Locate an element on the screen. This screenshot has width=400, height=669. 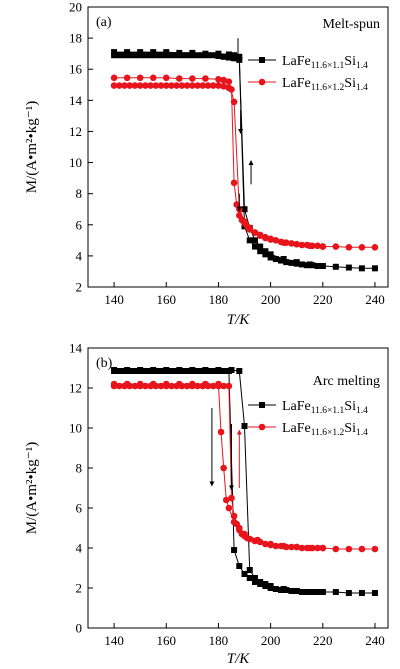
y-tick-label: 10 is located at coordinates (75, 428).